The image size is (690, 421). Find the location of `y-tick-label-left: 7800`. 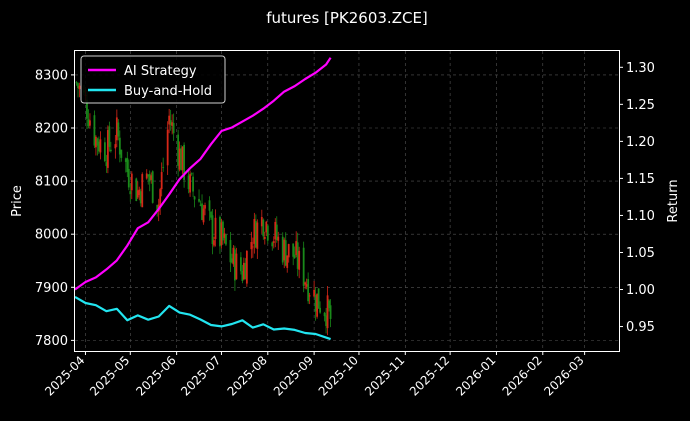

y-tick-label-left: 7800 is located at coordinates (51, 341).